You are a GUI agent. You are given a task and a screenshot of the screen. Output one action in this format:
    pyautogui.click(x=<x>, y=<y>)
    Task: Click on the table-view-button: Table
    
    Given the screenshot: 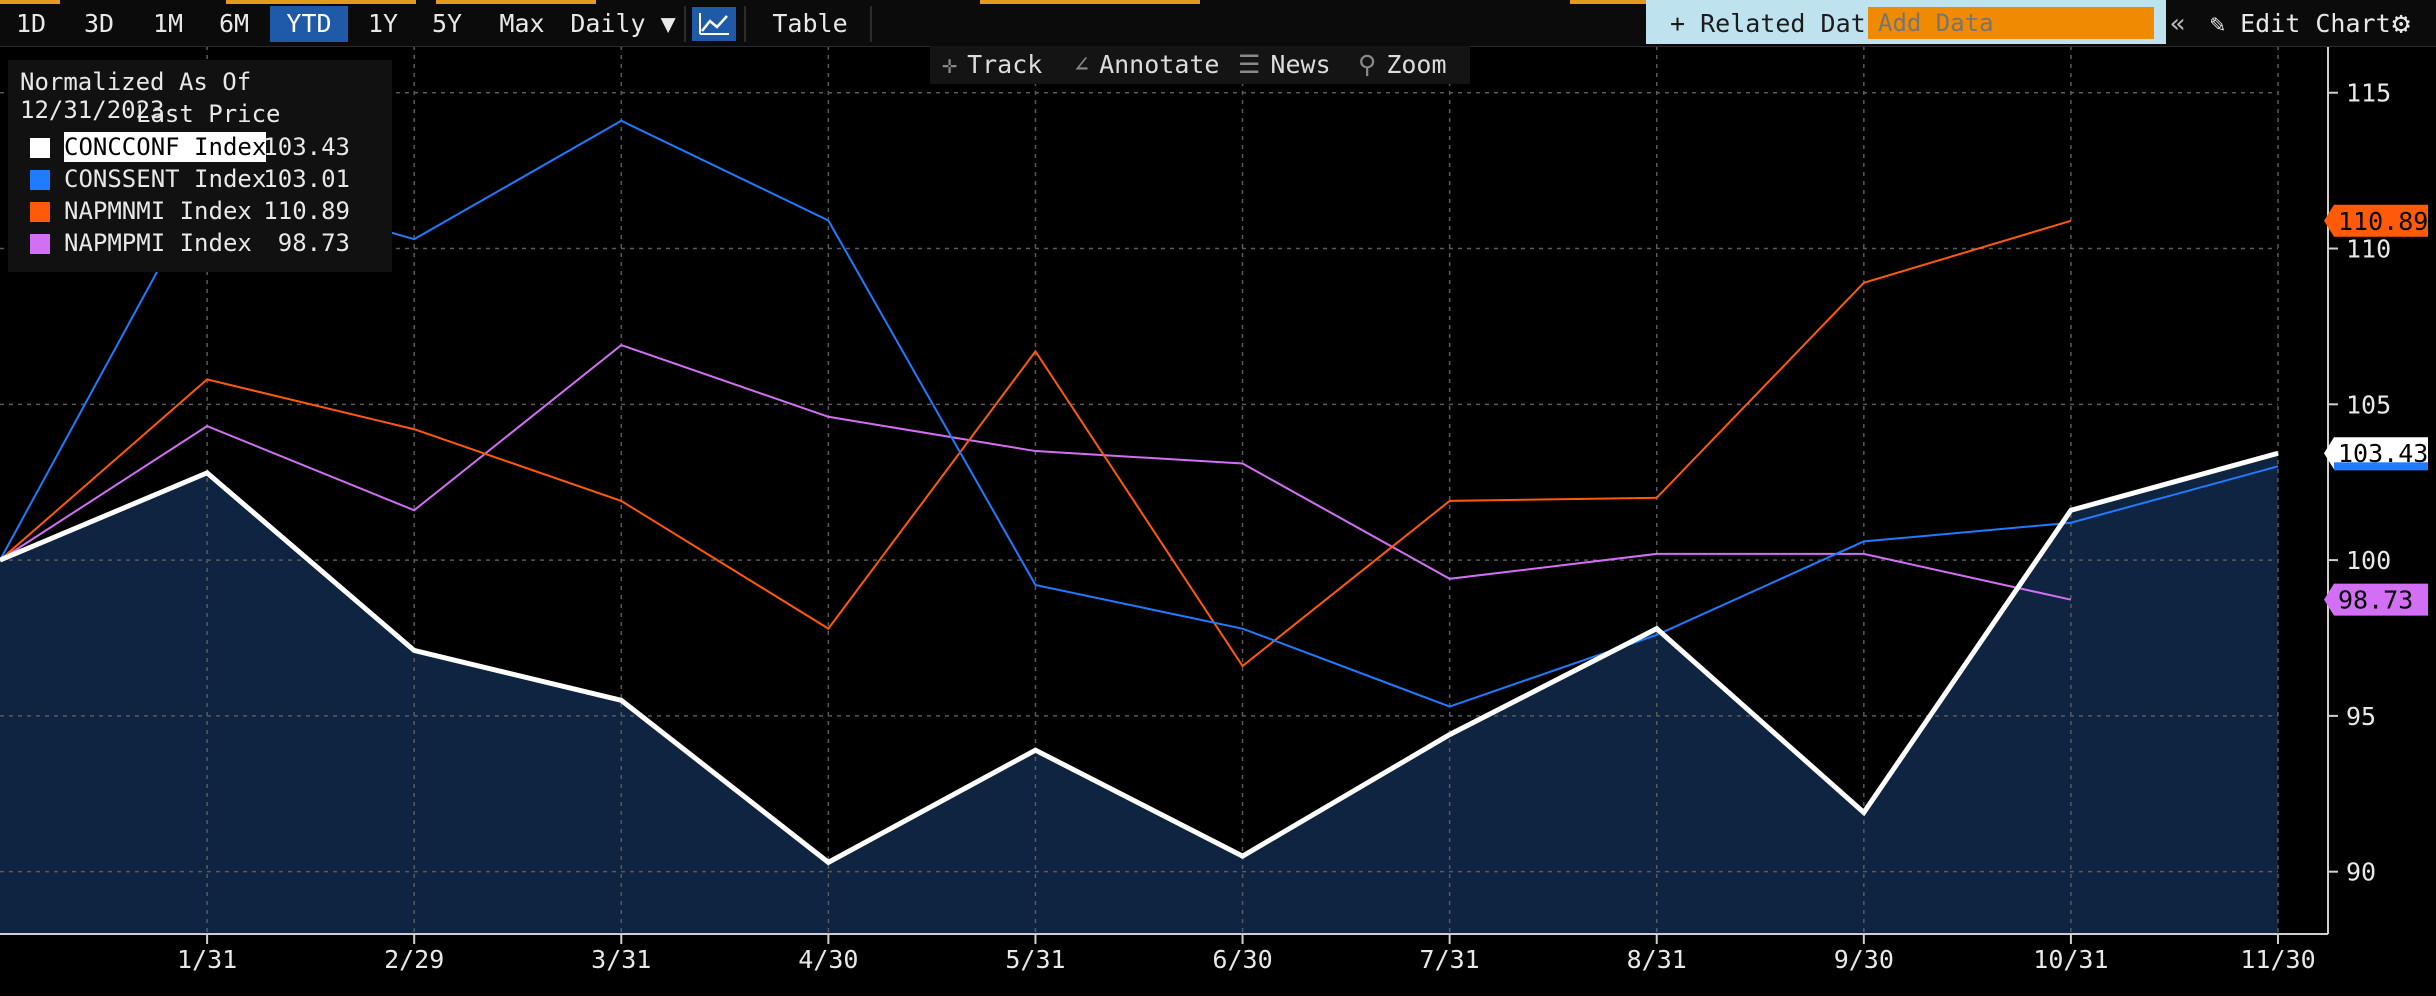 What is the action you would take?
    pyautogui.click(x=810, y=23)
    